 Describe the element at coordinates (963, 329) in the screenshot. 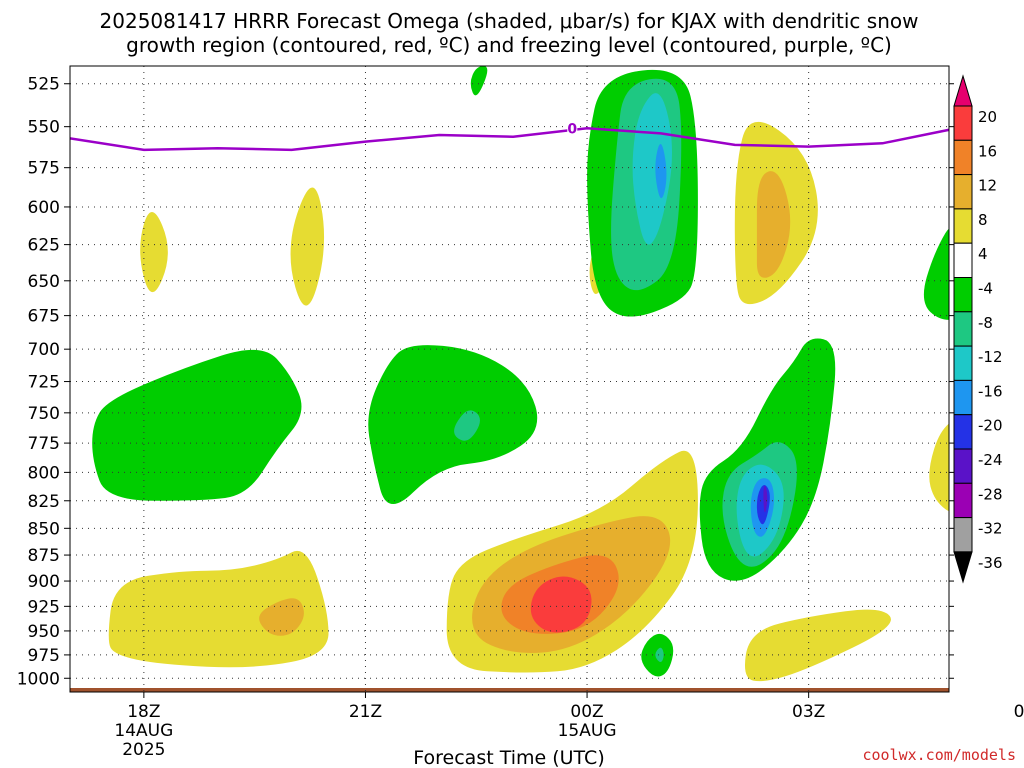

I see `colorbar-box-neg8` at that location.